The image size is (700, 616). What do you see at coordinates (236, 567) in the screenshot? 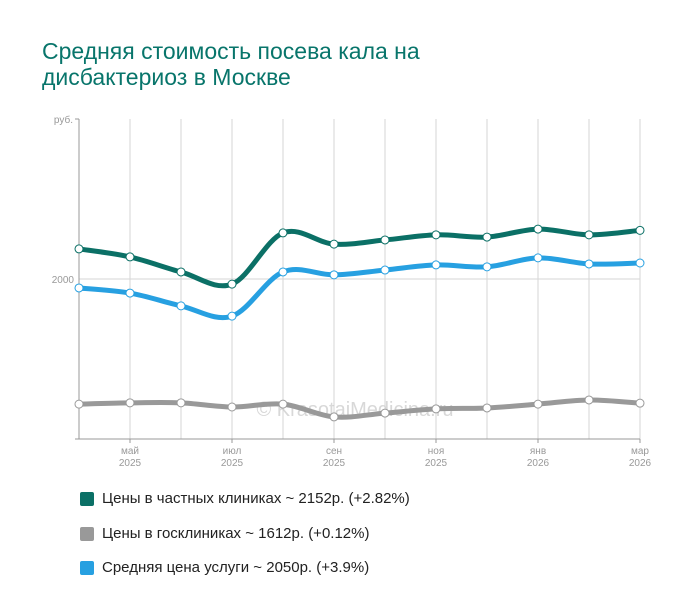
I see `legend-label: Средняя цена услуги ~ 2050р. (+3.9%)` at bounding box center [236, 567].